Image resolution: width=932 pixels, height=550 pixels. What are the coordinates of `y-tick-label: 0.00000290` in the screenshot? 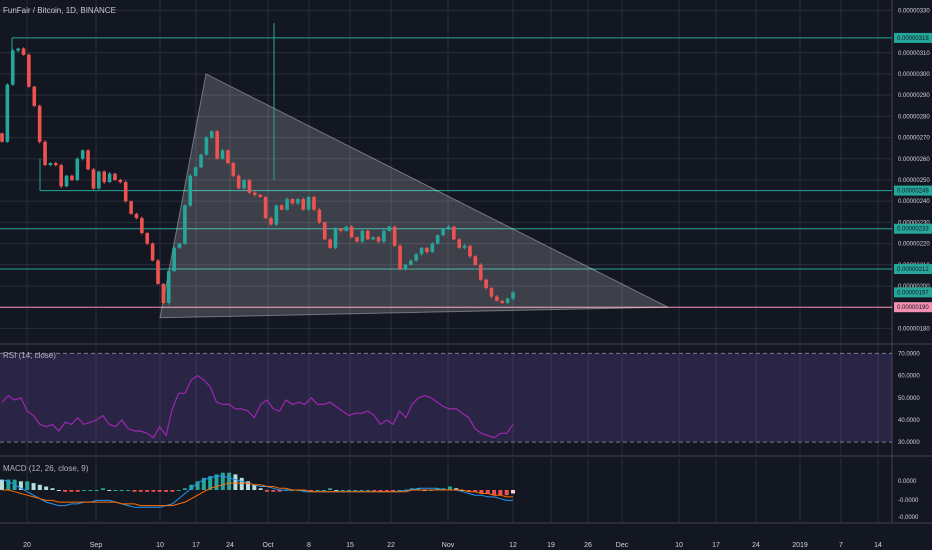 It's located at (914, 96).